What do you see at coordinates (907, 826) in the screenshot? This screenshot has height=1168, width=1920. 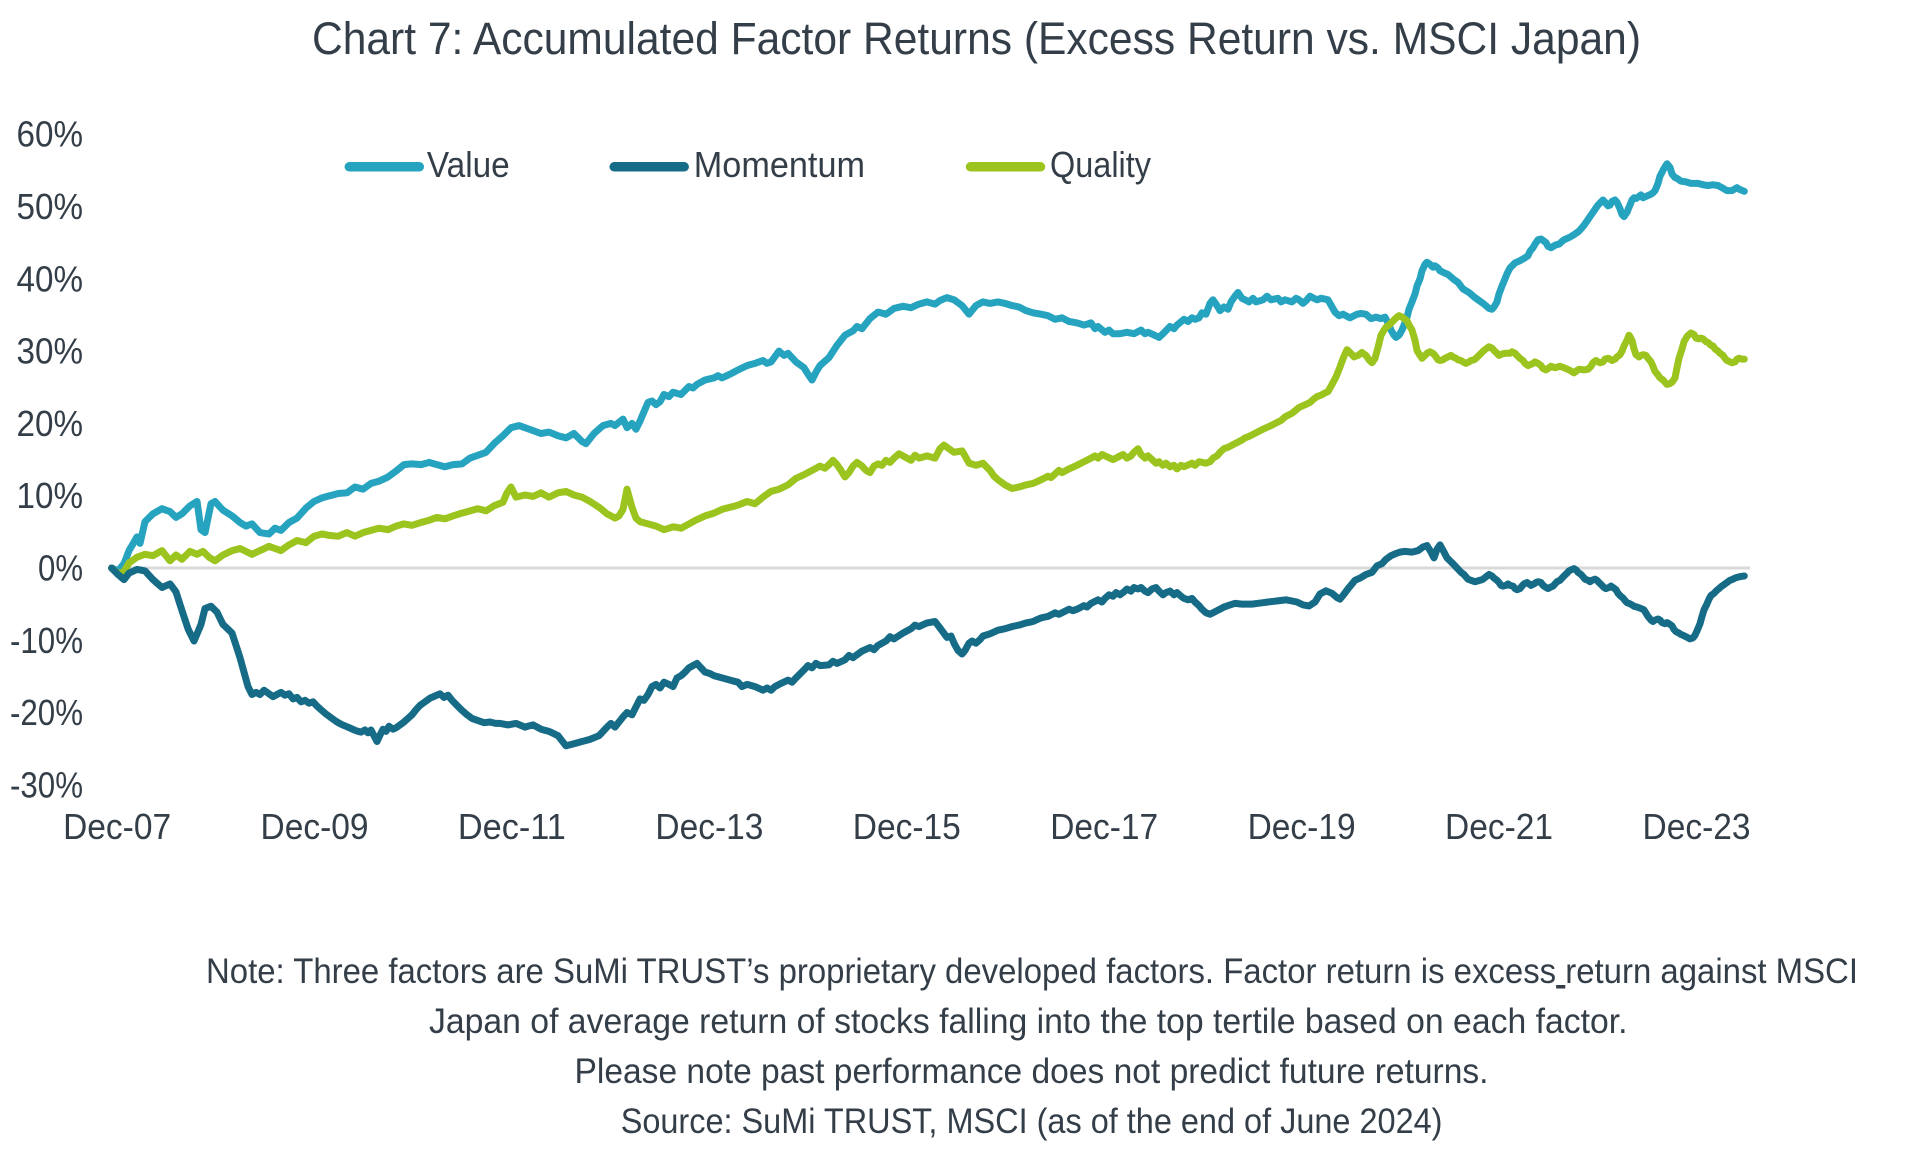 I see `svg-text: Dec-15` at bounding box center [907, 826].